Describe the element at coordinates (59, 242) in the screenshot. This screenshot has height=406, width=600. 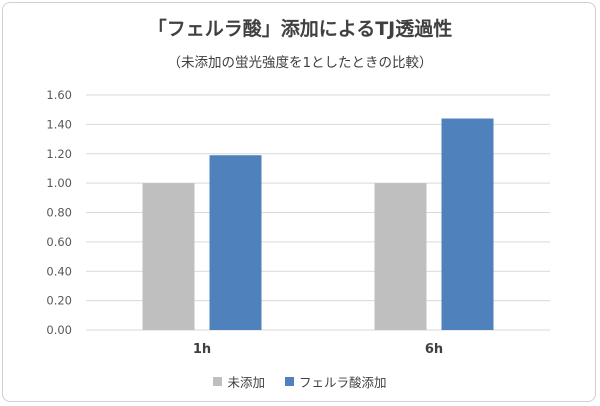
I see `y-tick-label: 0.60` at that location.